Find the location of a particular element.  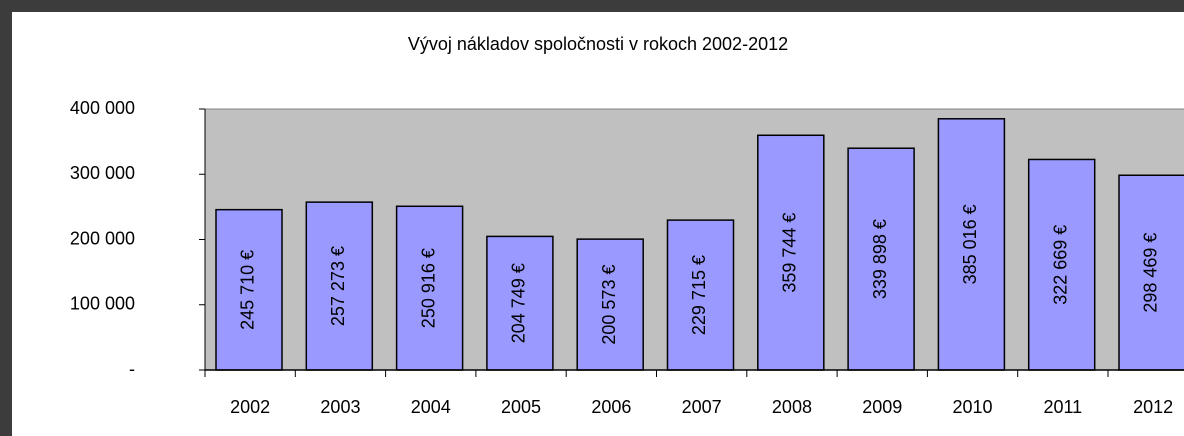

data-label: 204 749 € is located at coordinates (519, 303).